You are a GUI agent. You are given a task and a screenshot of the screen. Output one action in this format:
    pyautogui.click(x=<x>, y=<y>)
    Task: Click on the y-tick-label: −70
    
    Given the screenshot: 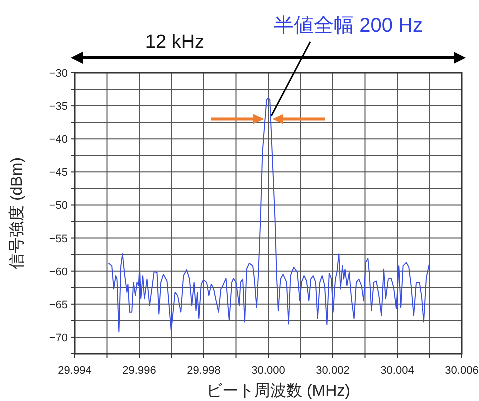 What is the action you would take?
    pyautogui.click(x=58, y=338)
    